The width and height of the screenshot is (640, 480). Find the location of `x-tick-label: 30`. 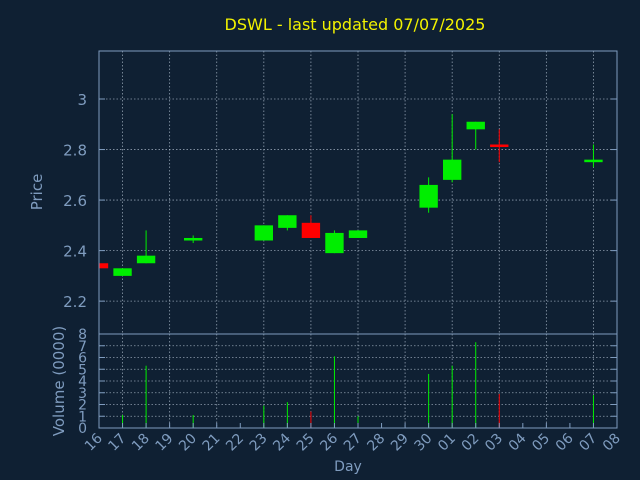

x-tick-label: 30 is located at coordinates (424, 443).